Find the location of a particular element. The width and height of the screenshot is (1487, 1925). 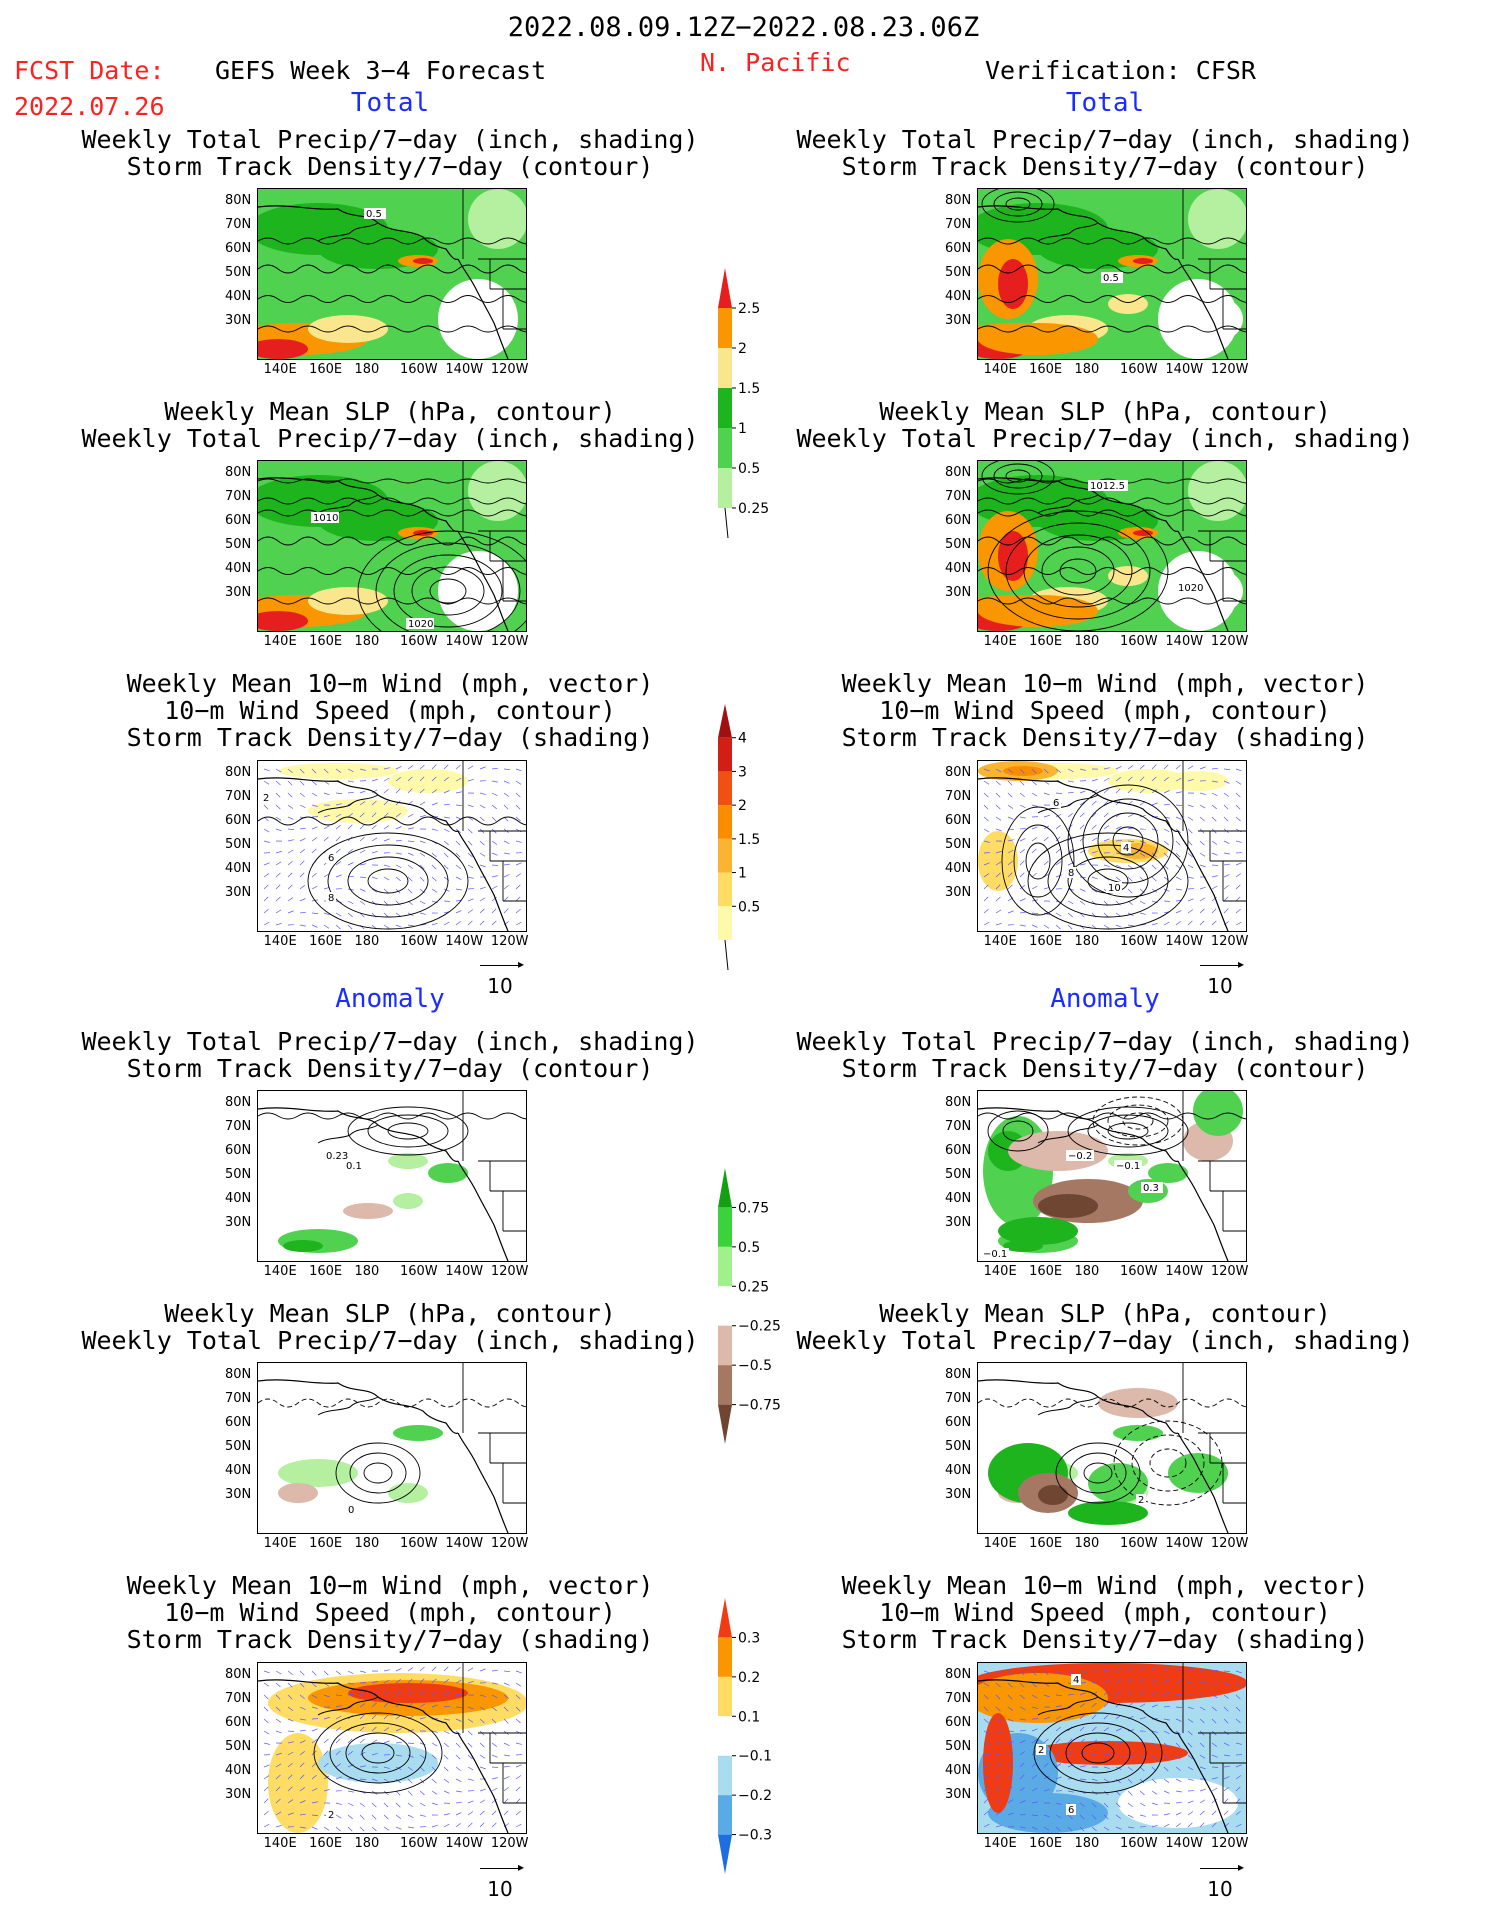

contour-label: 2 is located at coordinates (266, 798).